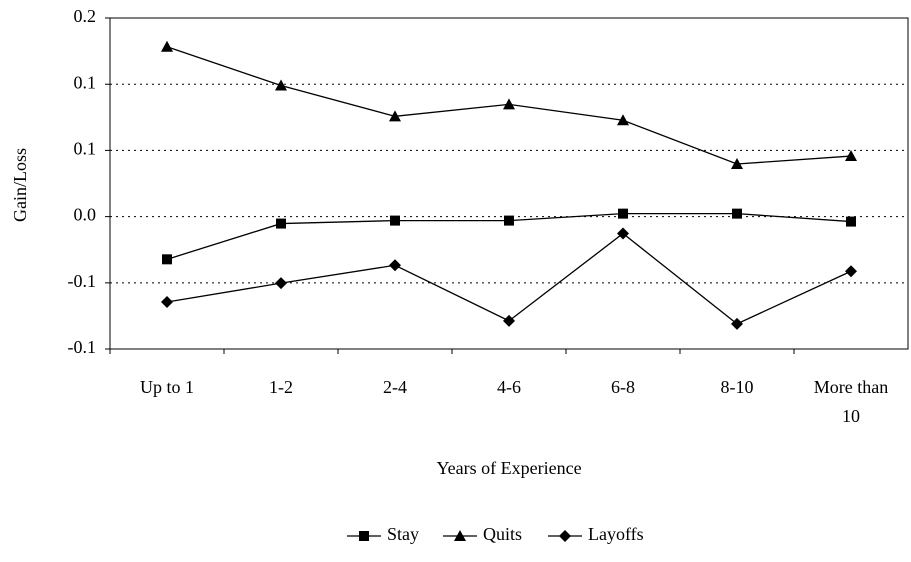  What do you see at coordinates (509, 387) in the screenshot?
I see `x-tick-label: 4-6` at bounding box center [509, 387].